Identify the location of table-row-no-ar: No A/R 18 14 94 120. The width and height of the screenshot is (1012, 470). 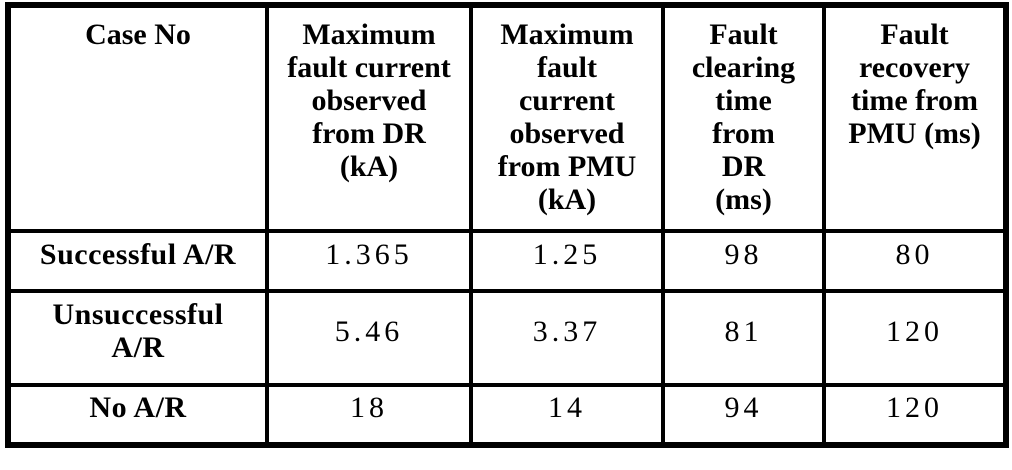
(507, 415).